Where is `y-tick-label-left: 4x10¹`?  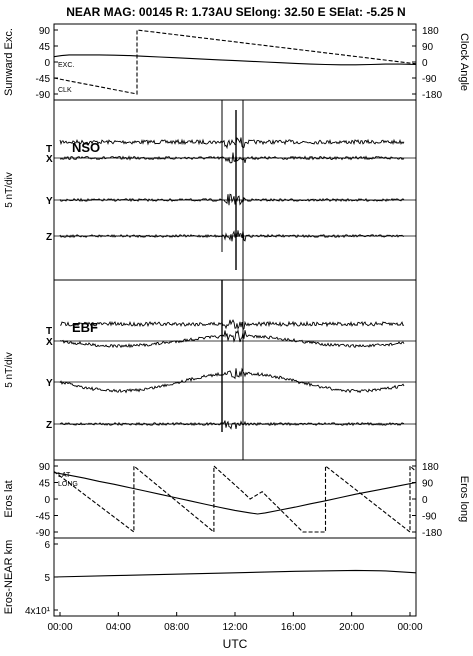
y-tick-label-left: 4x10¹ is located at coordinates (38, 611).